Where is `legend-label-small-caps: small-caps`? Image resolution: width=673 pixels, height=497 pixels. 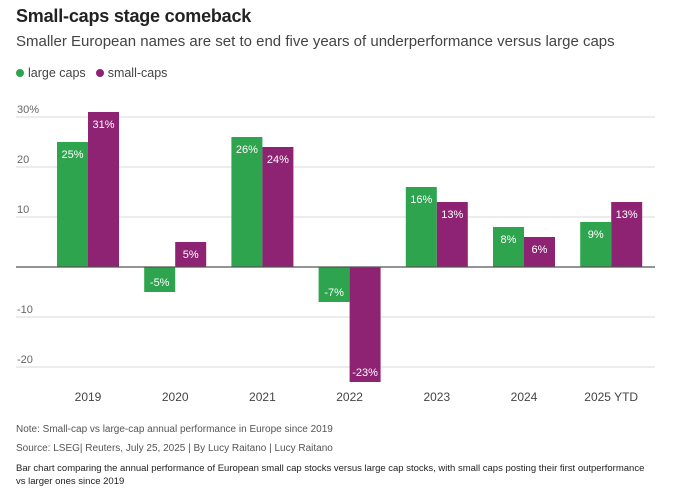
legend-label-small-caps: small-caps is located at coordinates (137, 73).